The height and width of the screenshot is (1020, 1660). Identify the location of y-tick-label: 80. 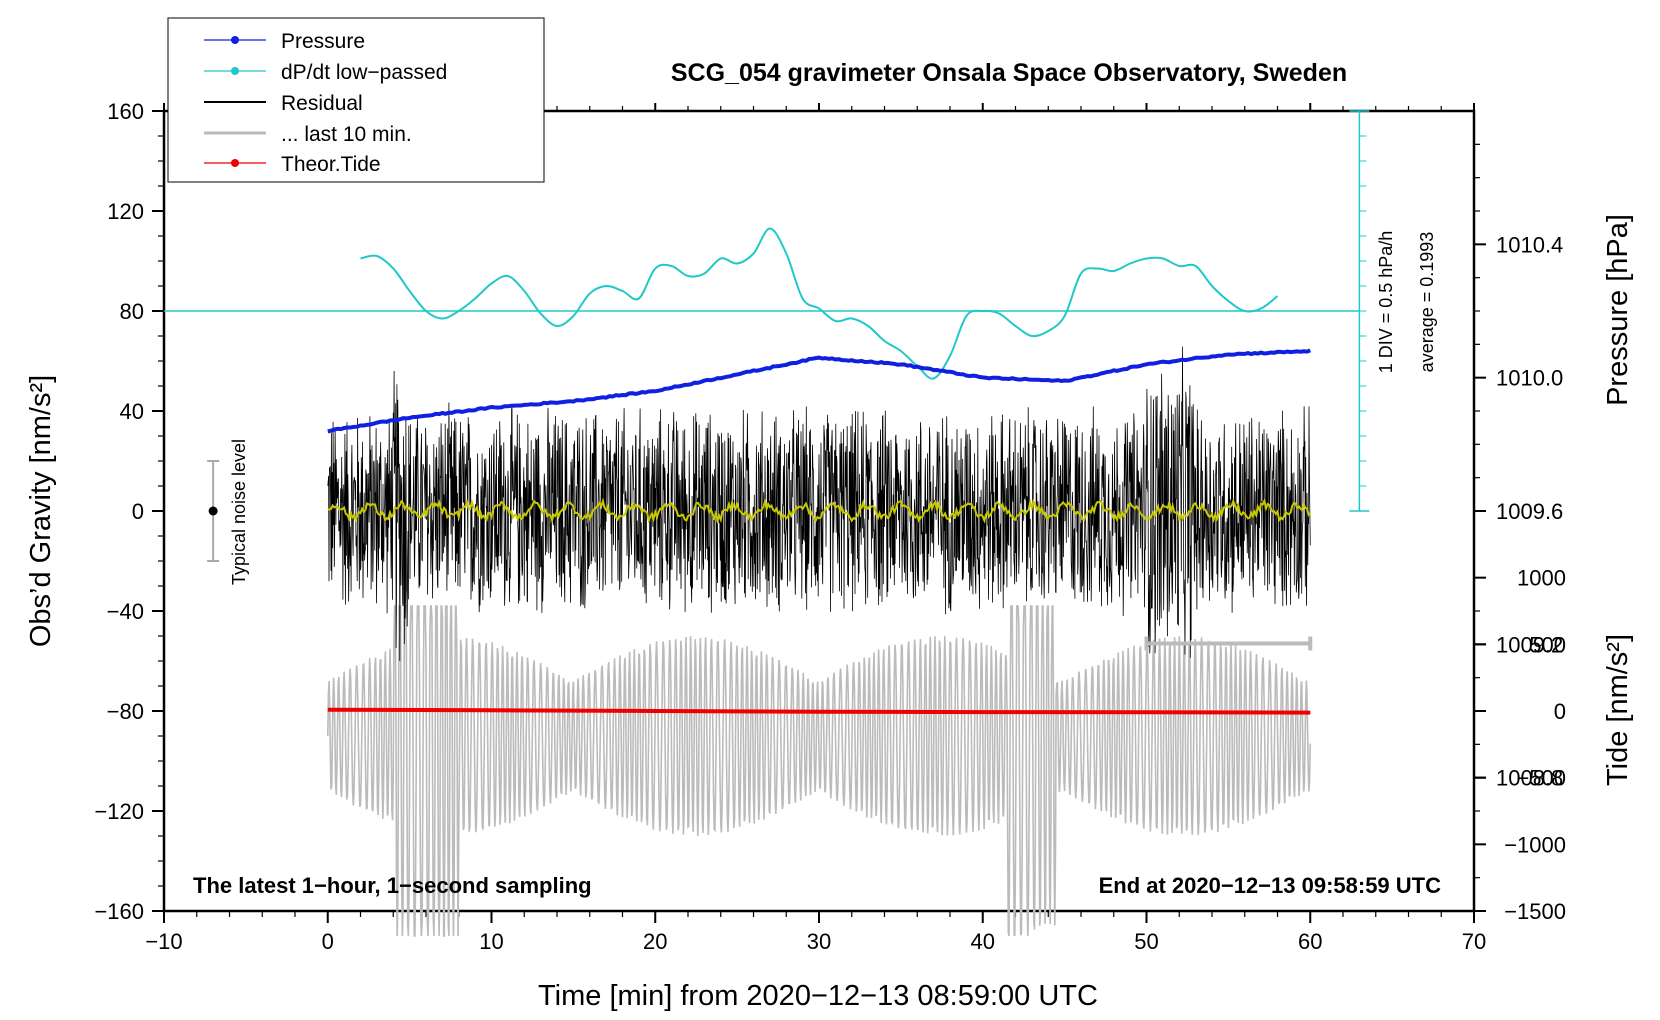
(132, 311).